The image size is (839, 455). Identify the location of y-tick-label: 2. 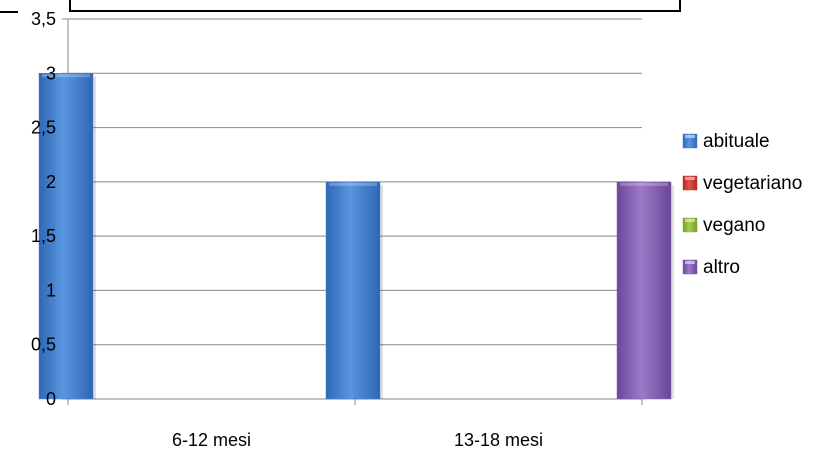
(51, 182).